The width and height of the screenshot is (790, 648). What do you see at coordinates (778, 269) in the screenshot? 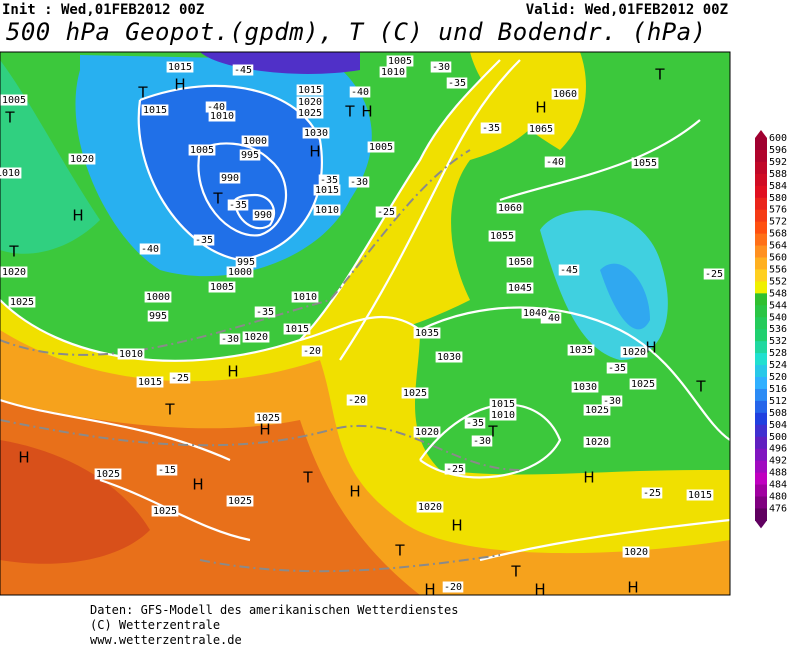
I see `colorbar-label: 556` at bounding box center [778, 269].